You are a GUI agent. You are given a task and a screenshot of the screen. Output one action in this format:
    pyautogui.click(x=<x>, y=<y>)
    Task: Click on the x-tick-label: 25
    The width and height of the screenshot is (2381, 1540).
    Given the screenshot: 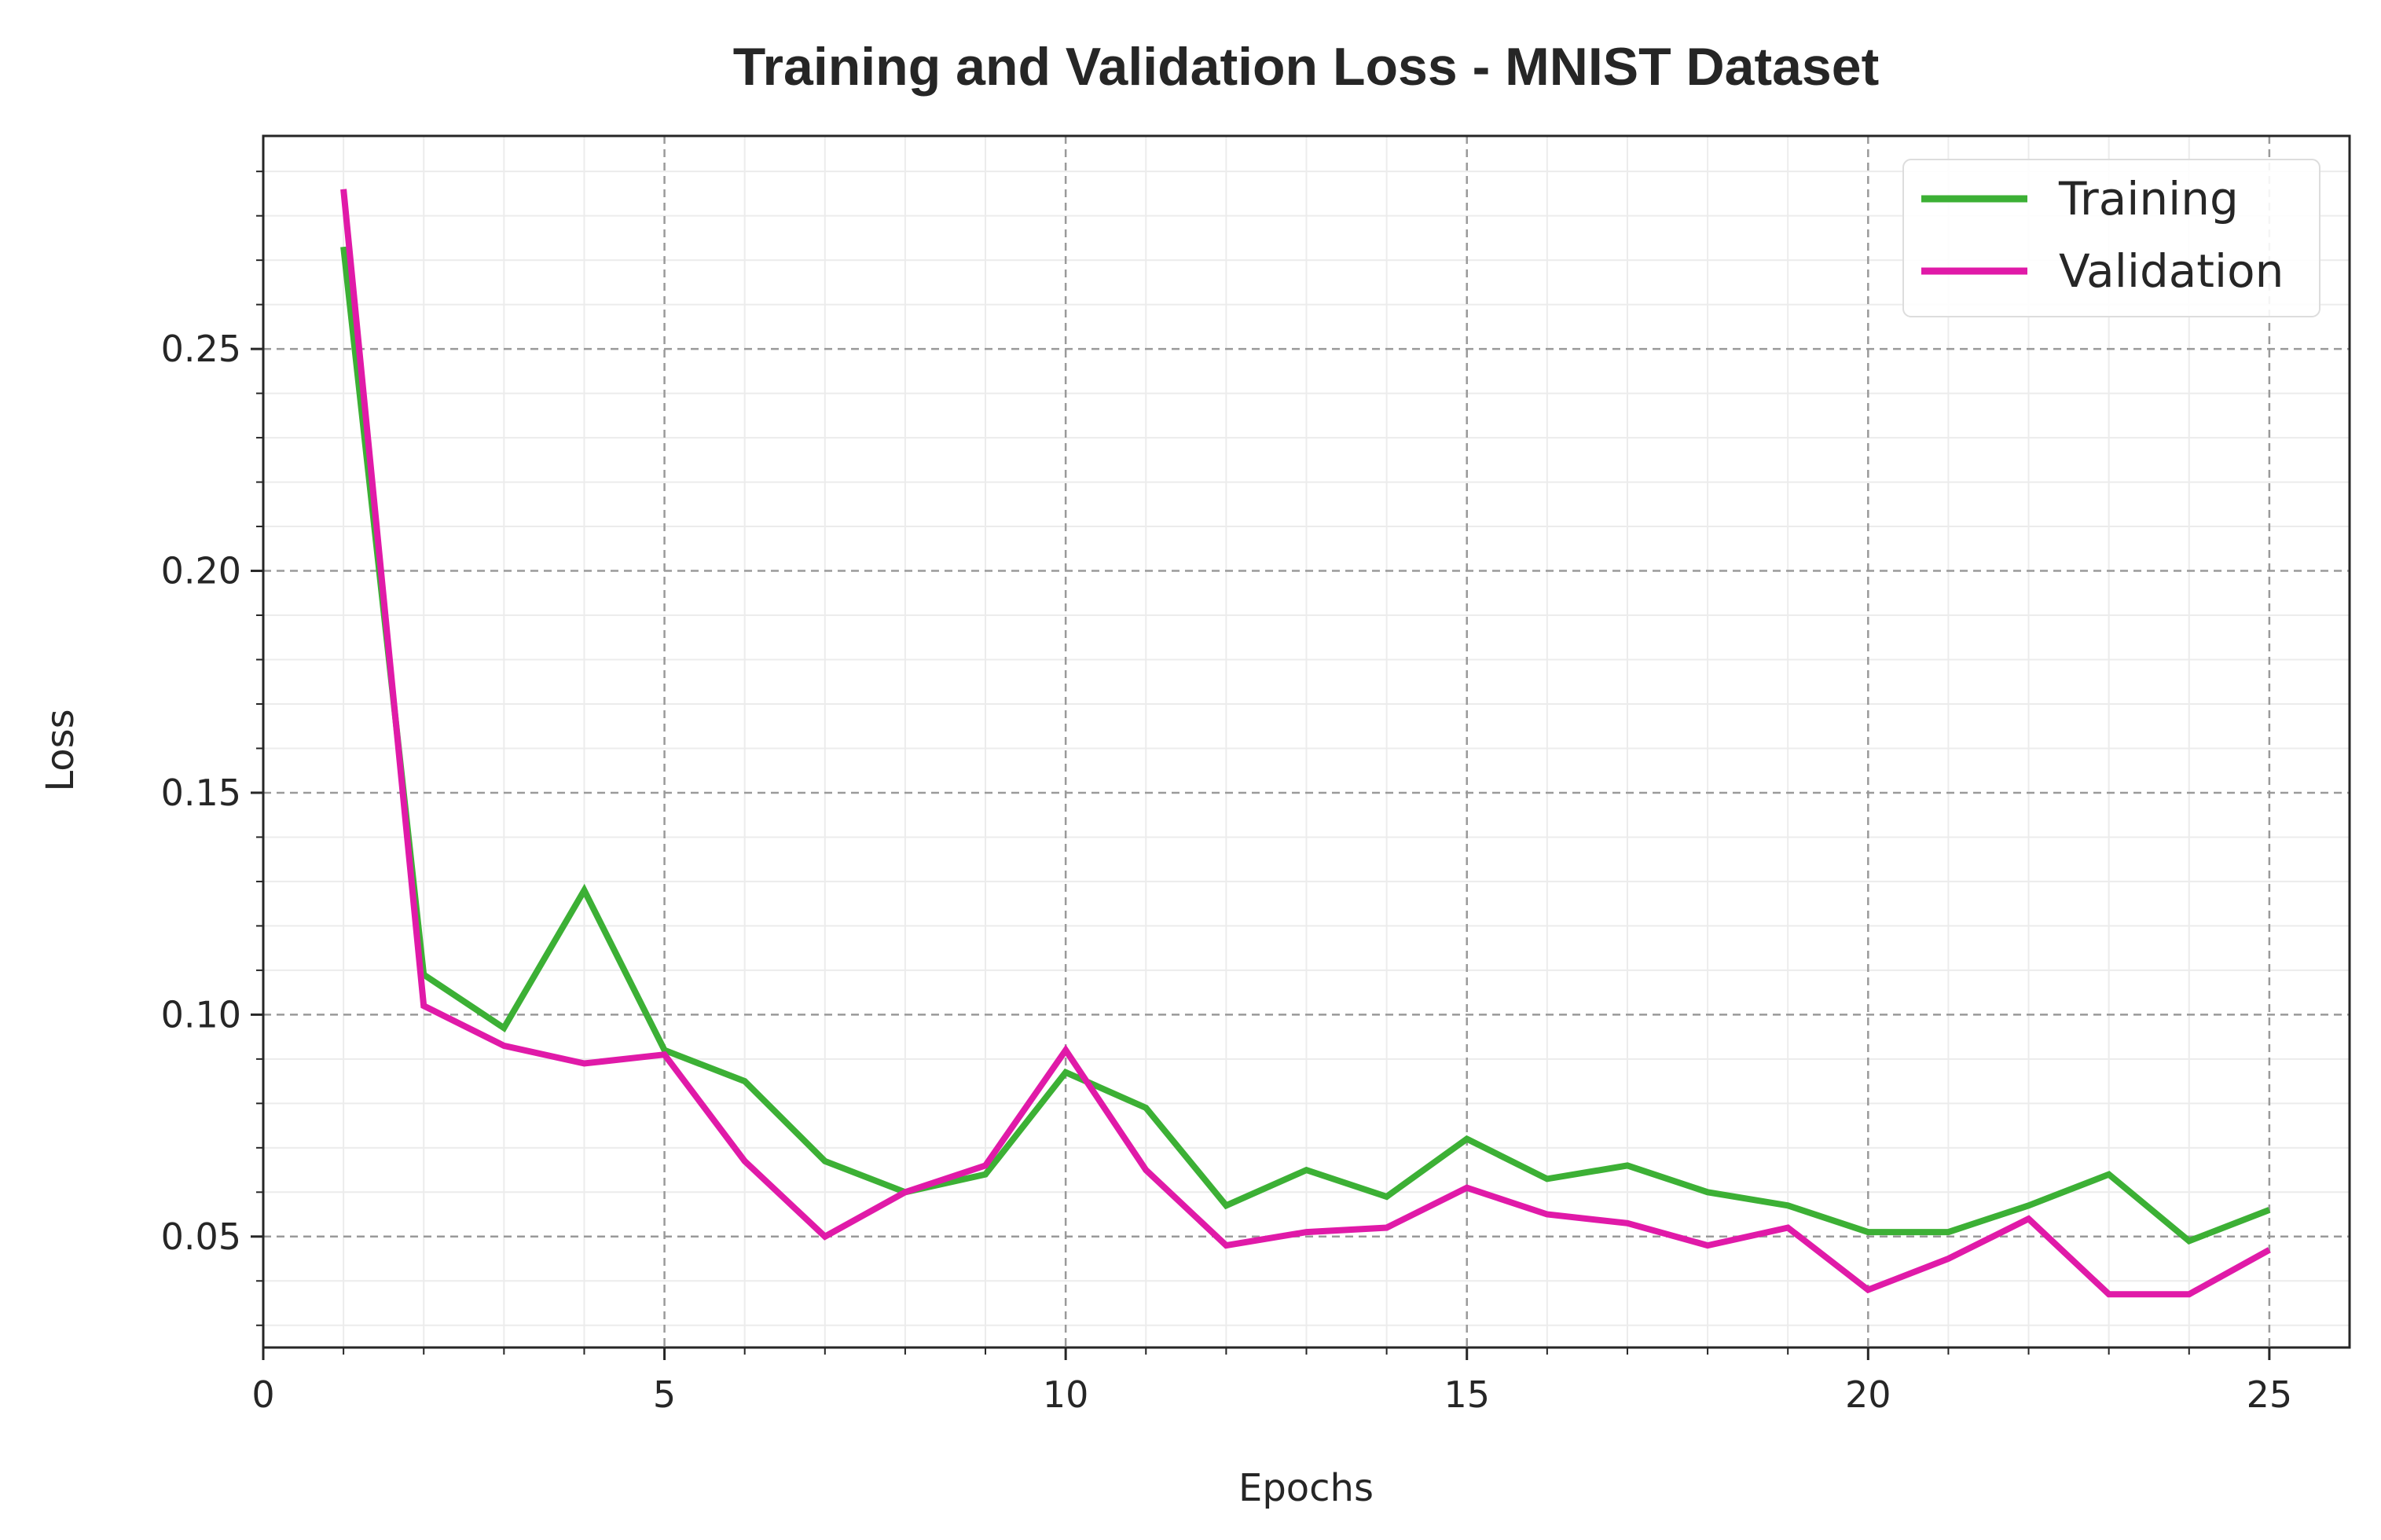 What is the action you would take?
    pyautogui.click(x=2270, y=1394)
    